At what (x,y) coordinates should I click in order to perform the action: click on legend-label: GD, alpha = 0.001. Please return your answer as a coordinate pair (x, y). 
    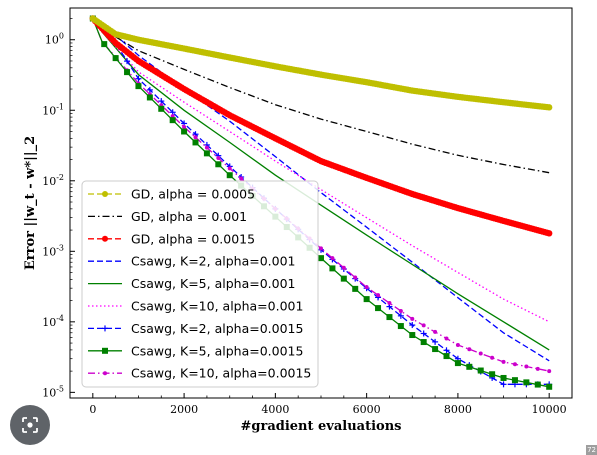
    Looking at the image, I should click on (189, 216).